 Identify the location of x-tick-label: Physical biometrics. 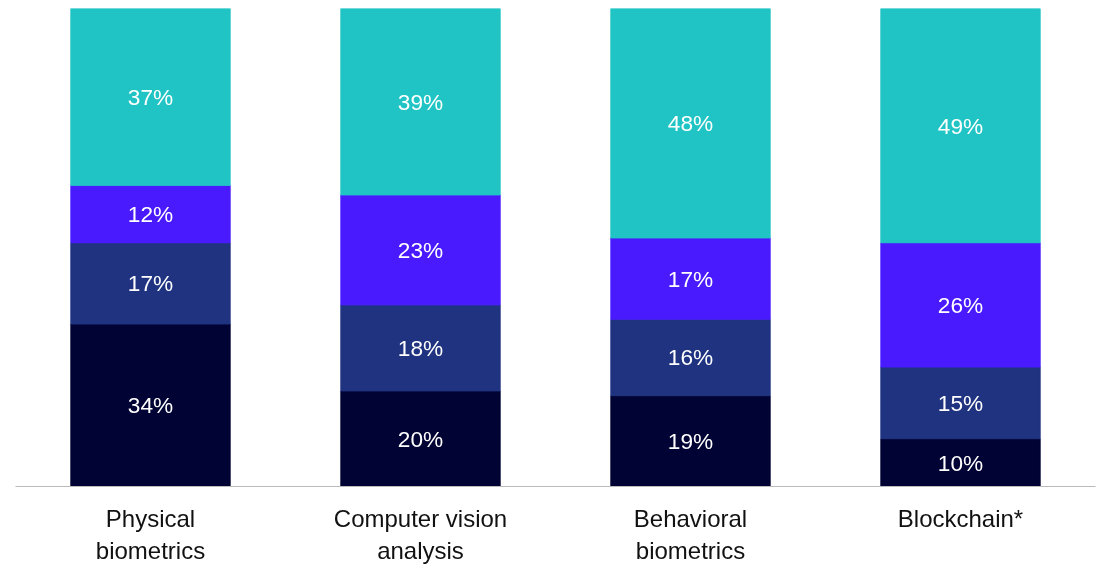
(150, 534).